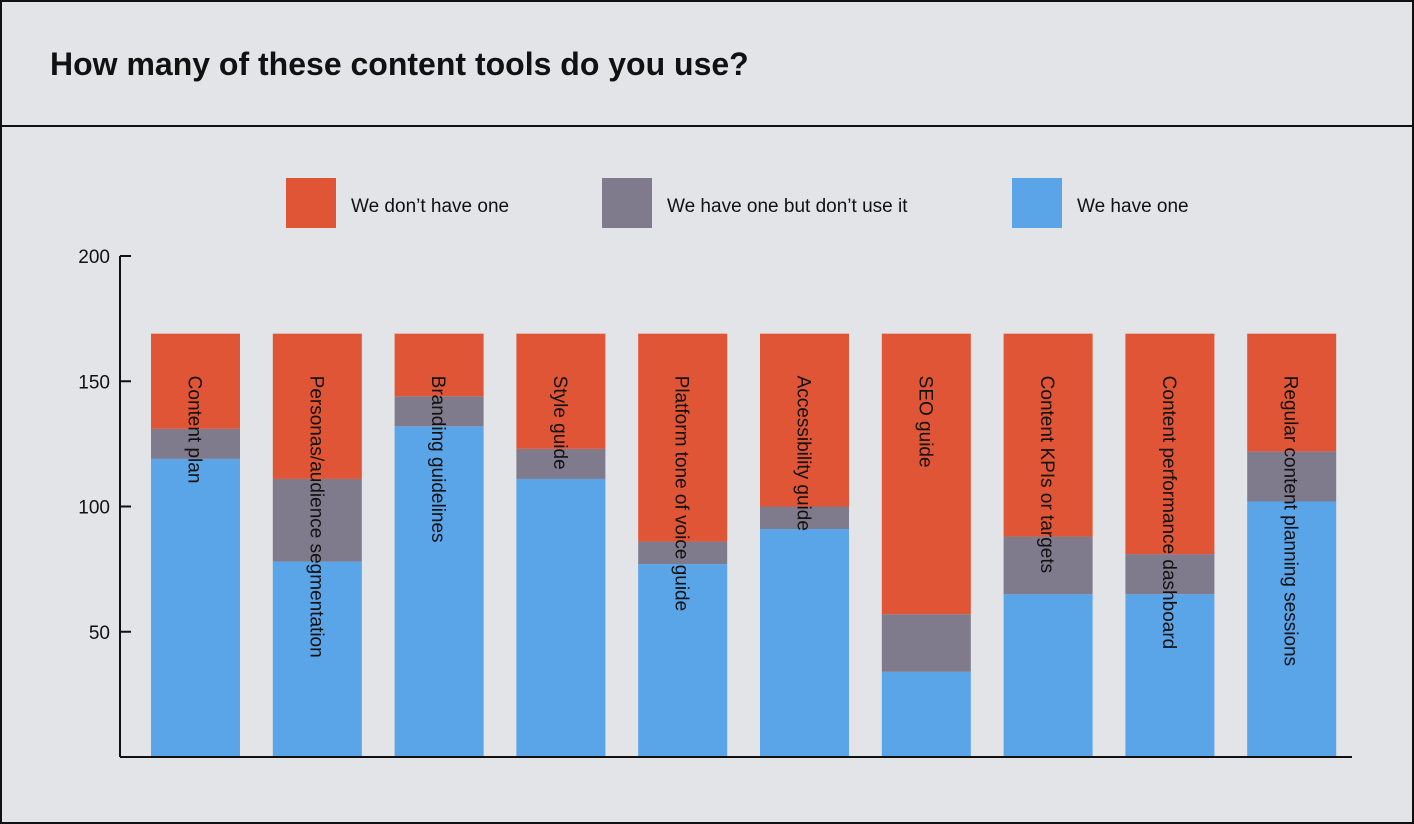  What do you see at coordinates (683, 553) in the screenshot?
I see `bar-platform-tone-of-voice-guide-we-have-one-but-don-t-use-it` at bounding box center [683, 553].